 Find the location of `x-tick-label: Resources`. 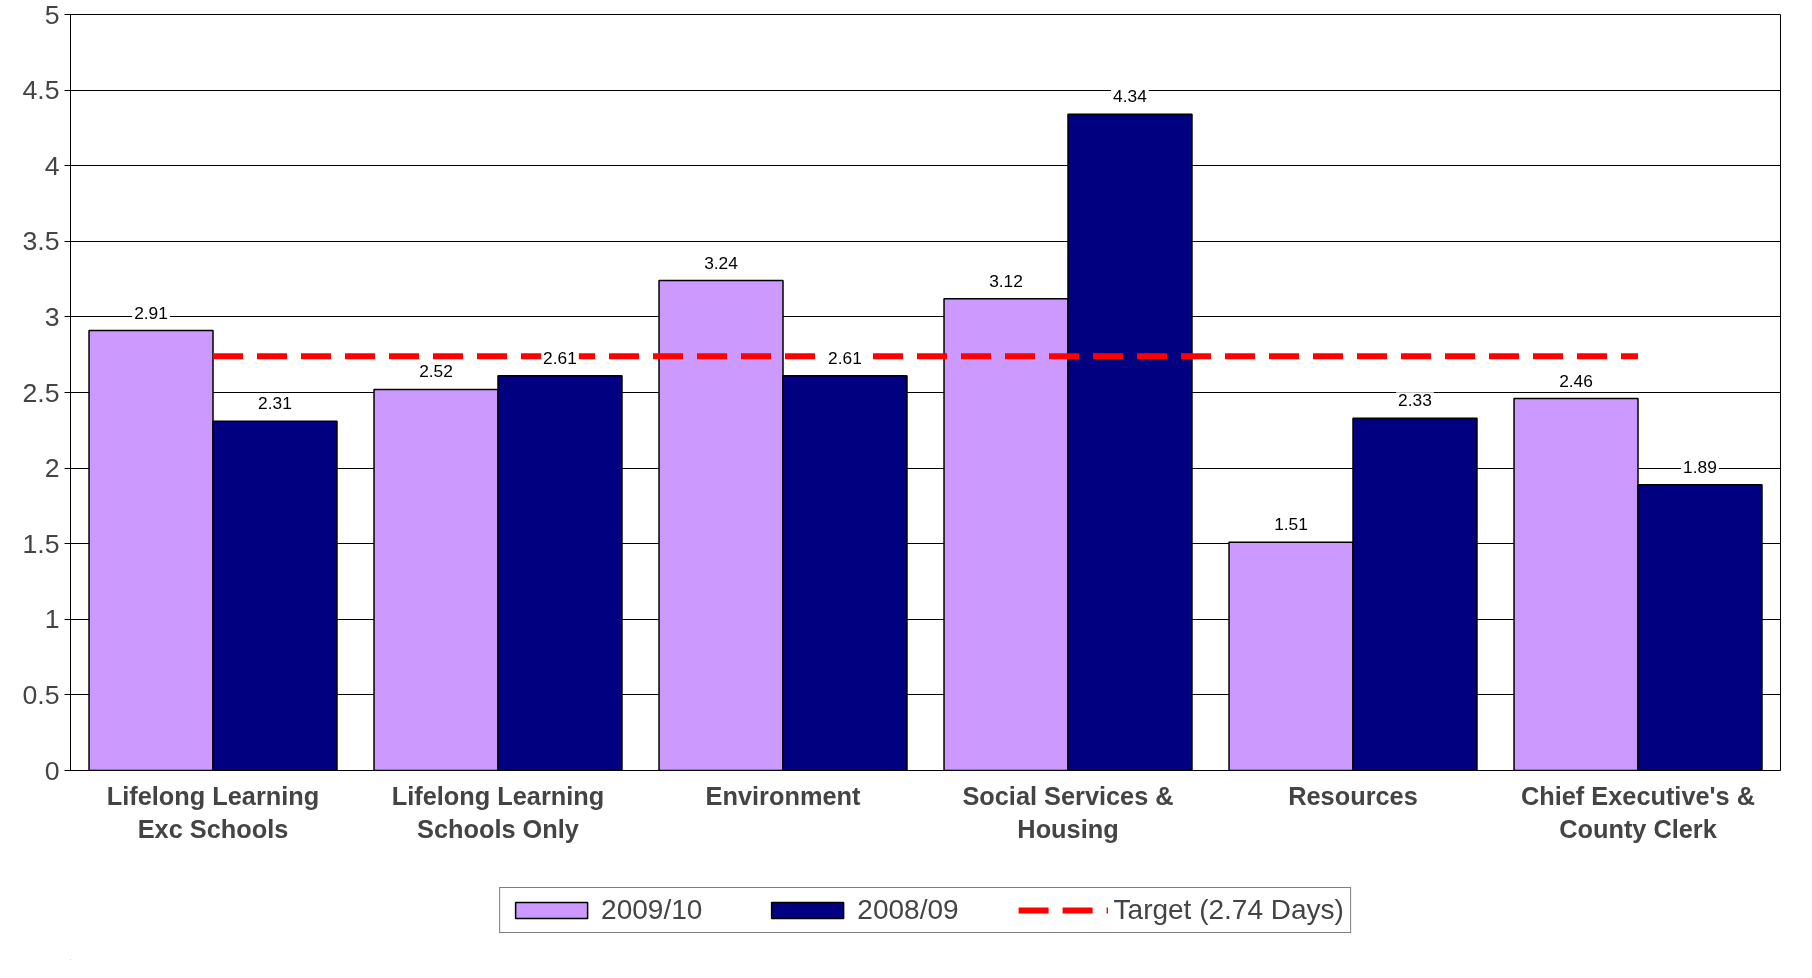

x-tick-label: Resources is located at coordinates (1353, 795).